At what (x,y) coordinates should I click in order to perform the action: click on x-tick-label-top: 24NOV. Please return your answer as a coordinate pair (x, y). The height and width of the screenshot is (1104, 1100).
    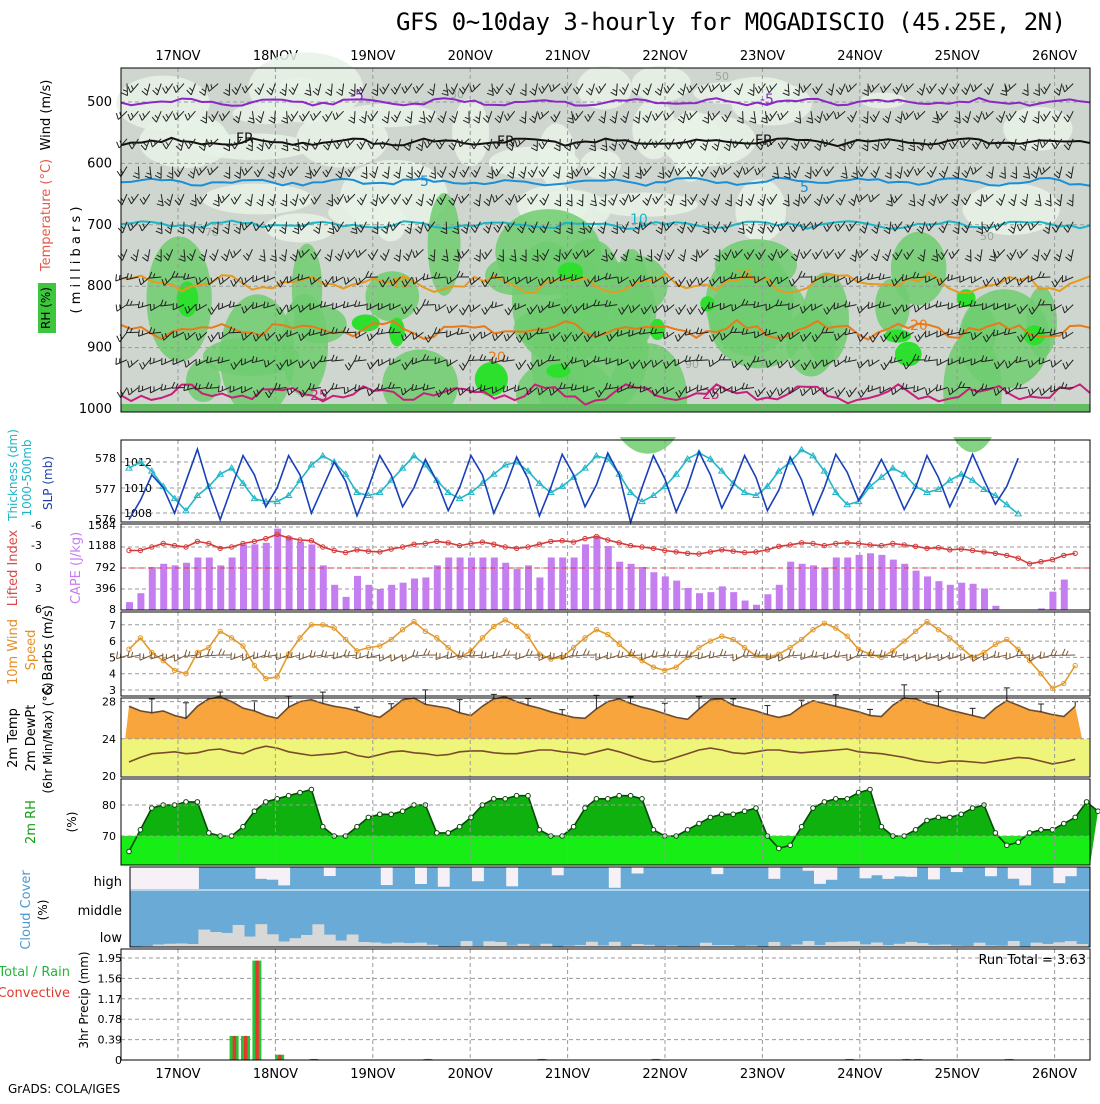
    Looking at the image, I should click on (859, 56).